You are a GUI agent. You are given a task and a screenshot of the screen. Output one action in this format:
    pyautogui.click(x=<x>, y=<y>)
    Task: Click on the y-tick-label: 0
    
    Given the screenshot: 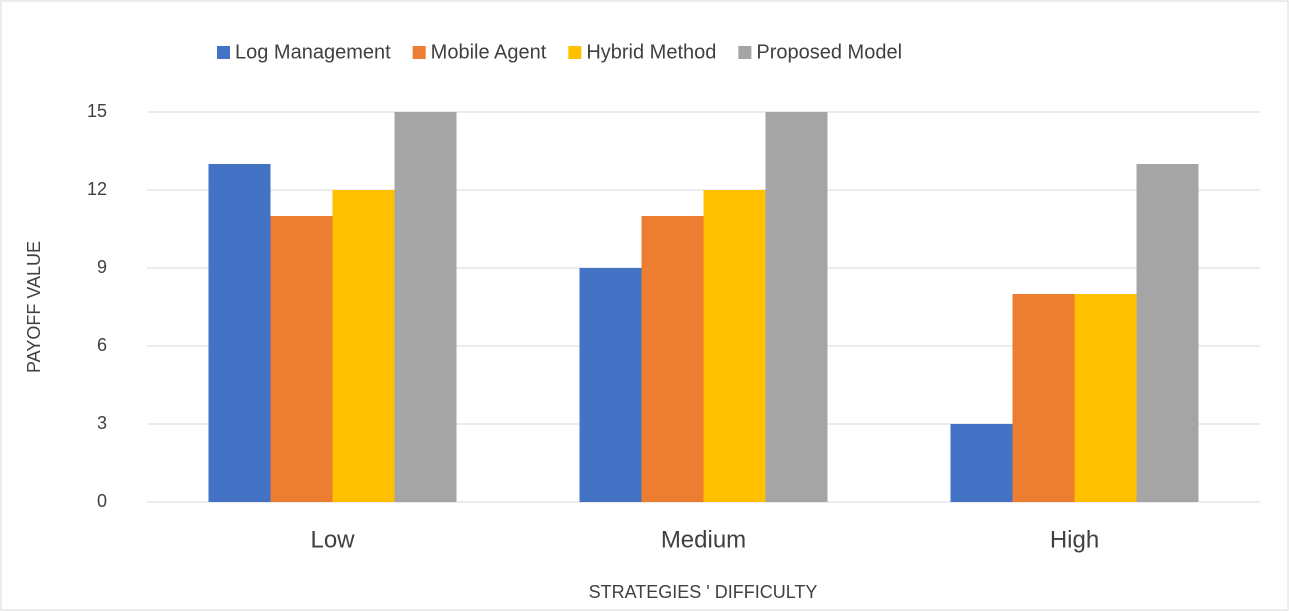 What is the action you would take?
    pyautogui.click(x=102, y=501)
    